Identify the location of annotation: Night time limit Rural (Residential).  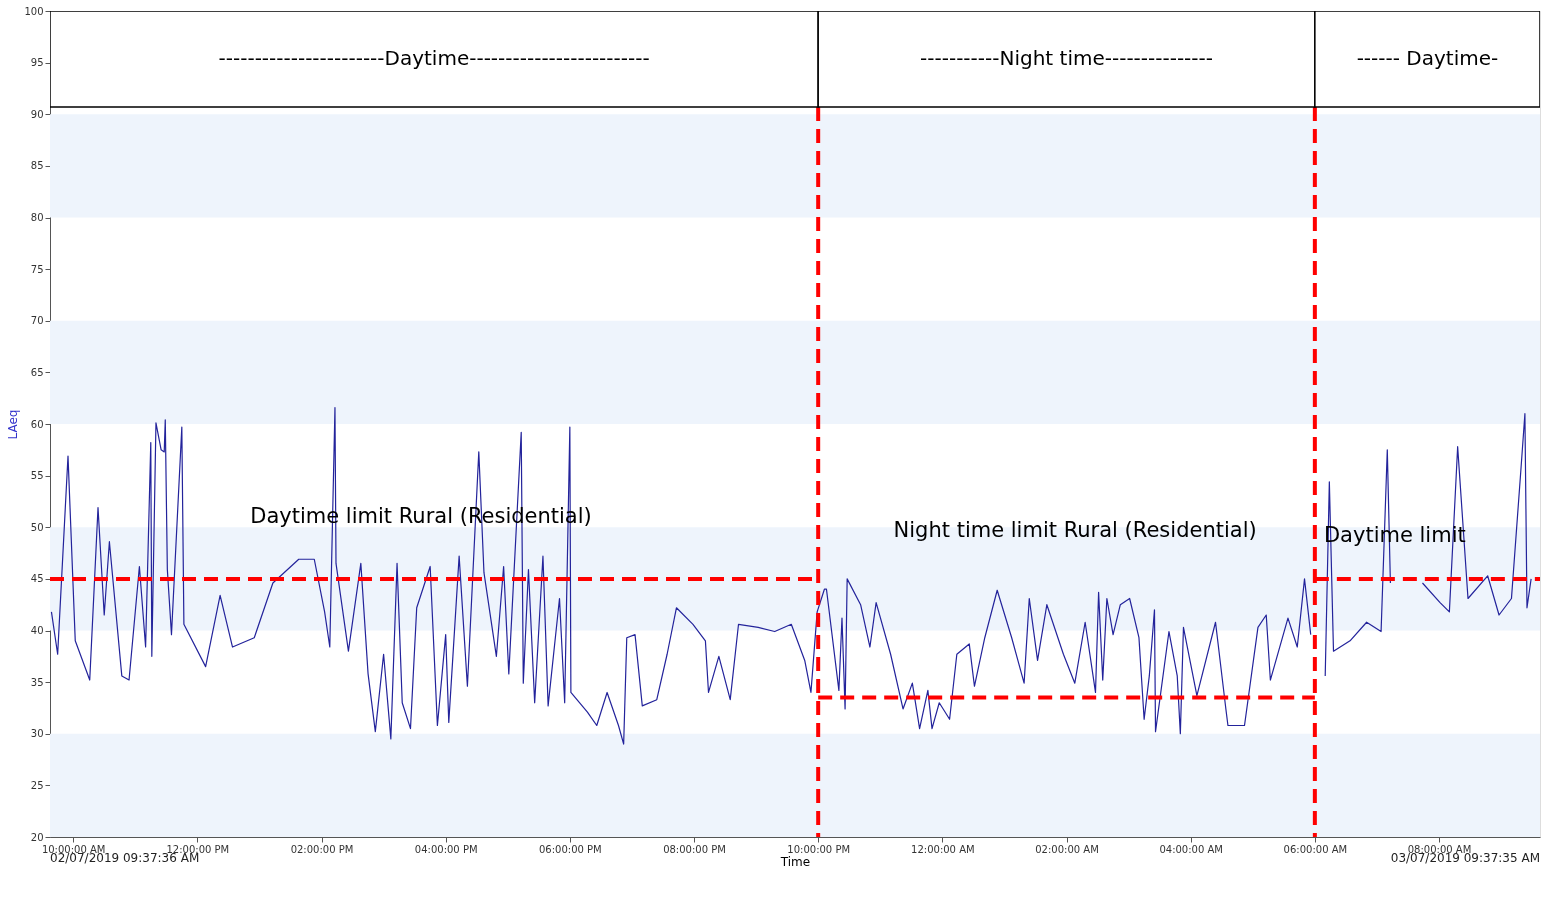
(1075, 529).